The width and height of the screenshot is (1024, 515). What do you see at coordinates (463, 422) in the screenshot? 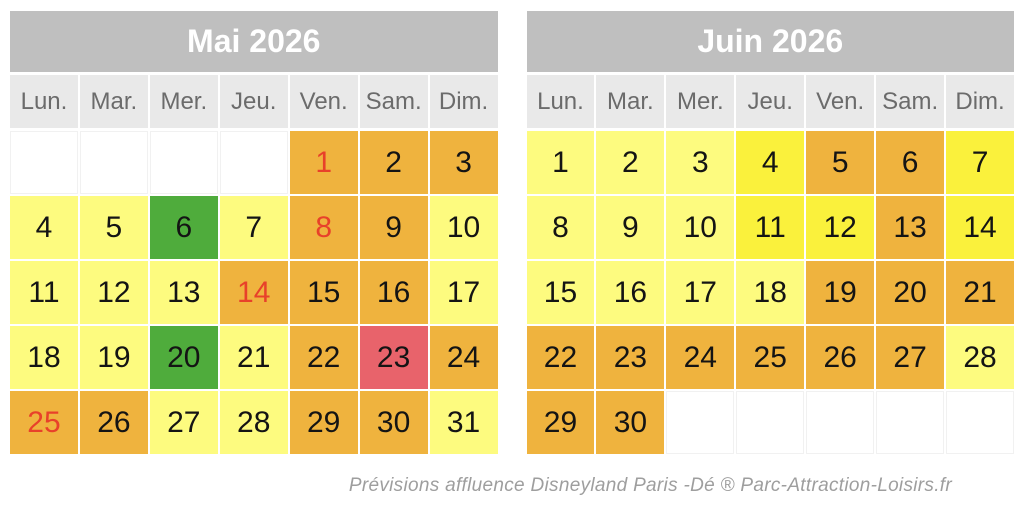
I see `day-cell-31: 31` at bounding box center [463, 422].